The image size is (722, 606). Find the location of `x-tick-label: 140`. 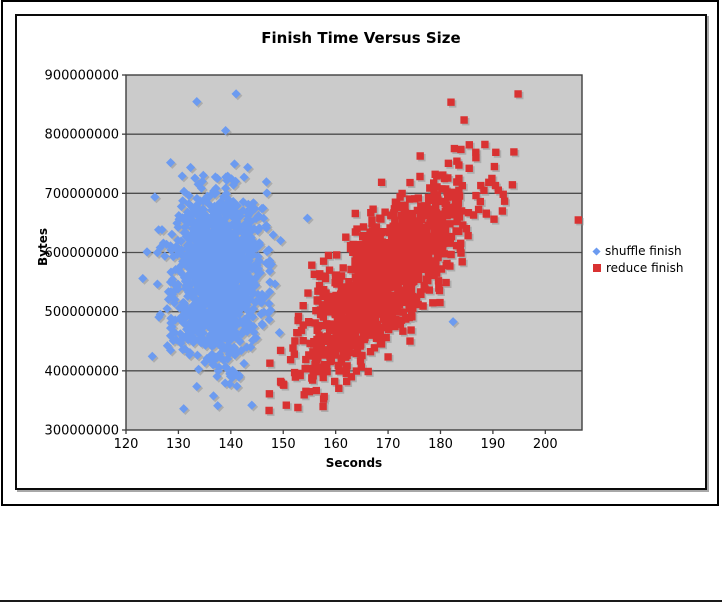

x-tick-label: 140 is located at coordinates (230, 444).